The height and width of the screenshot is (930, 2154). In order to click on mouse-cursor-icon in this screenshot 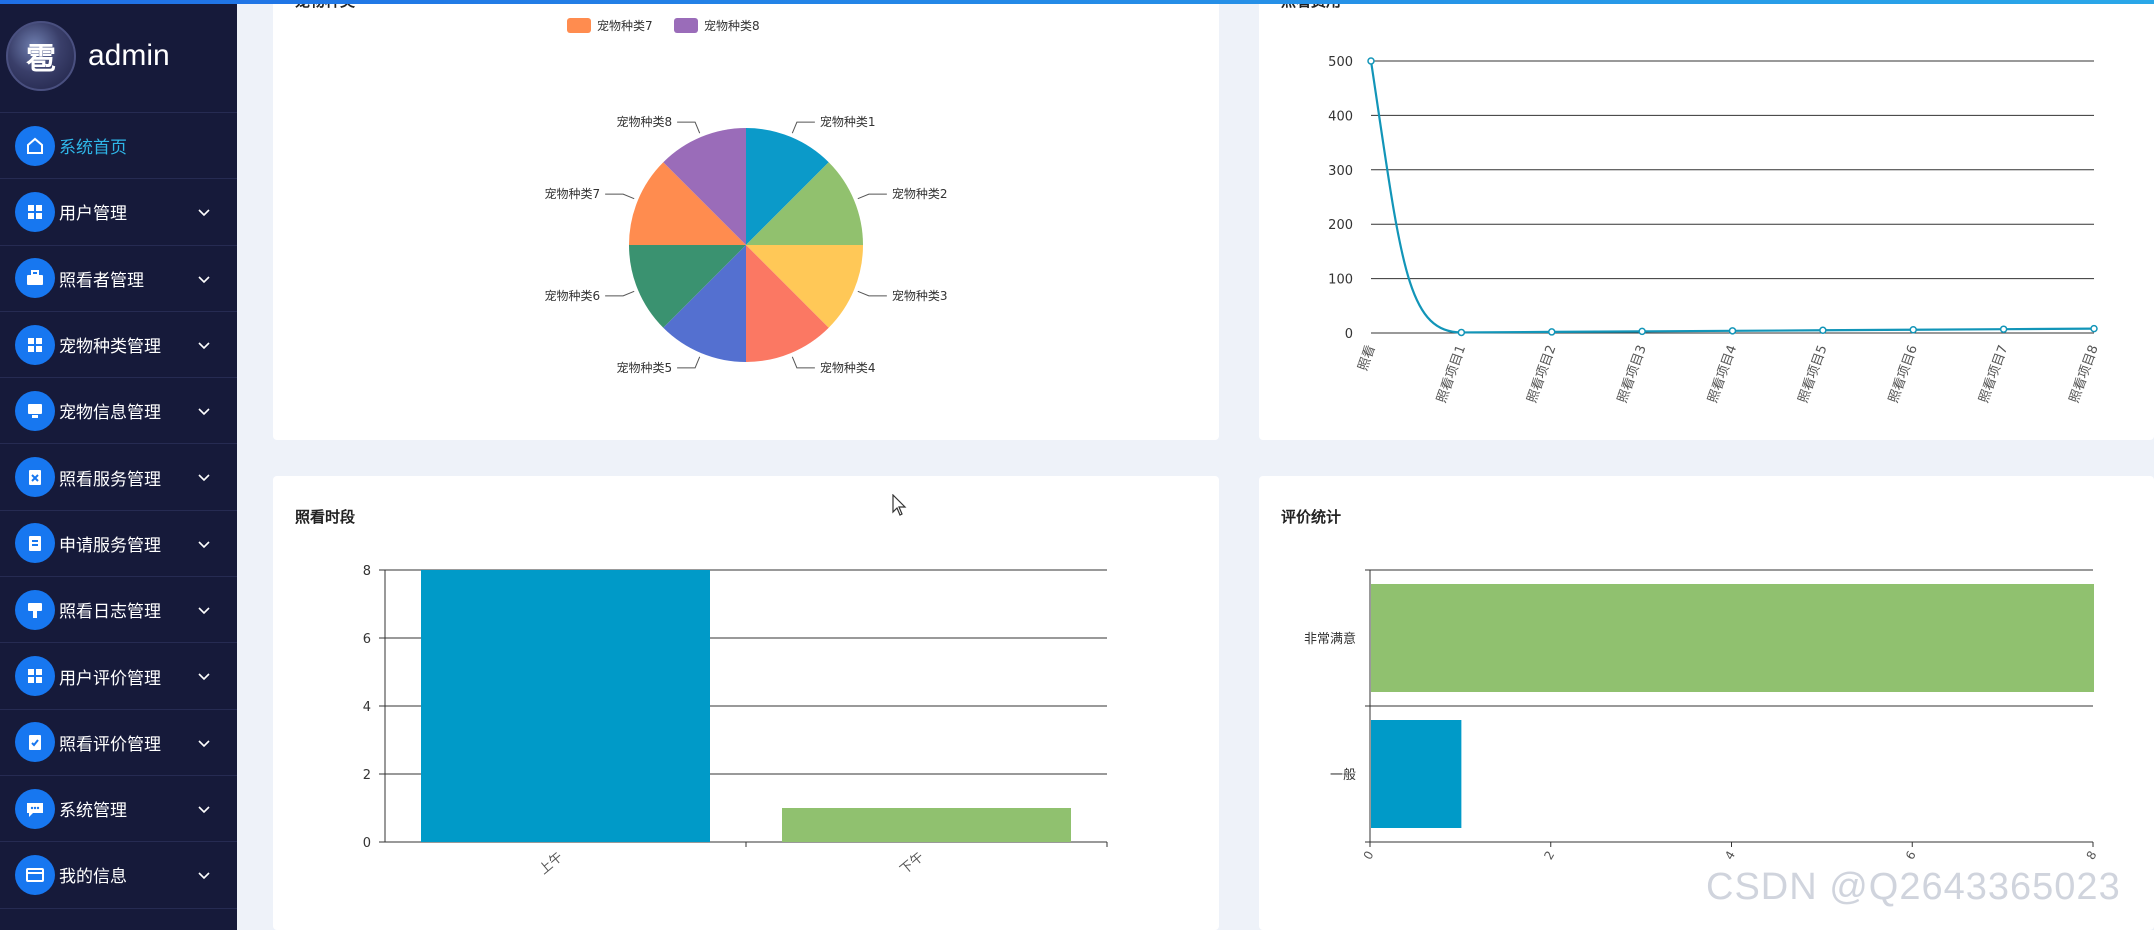, I will do `click(899, 505)`.